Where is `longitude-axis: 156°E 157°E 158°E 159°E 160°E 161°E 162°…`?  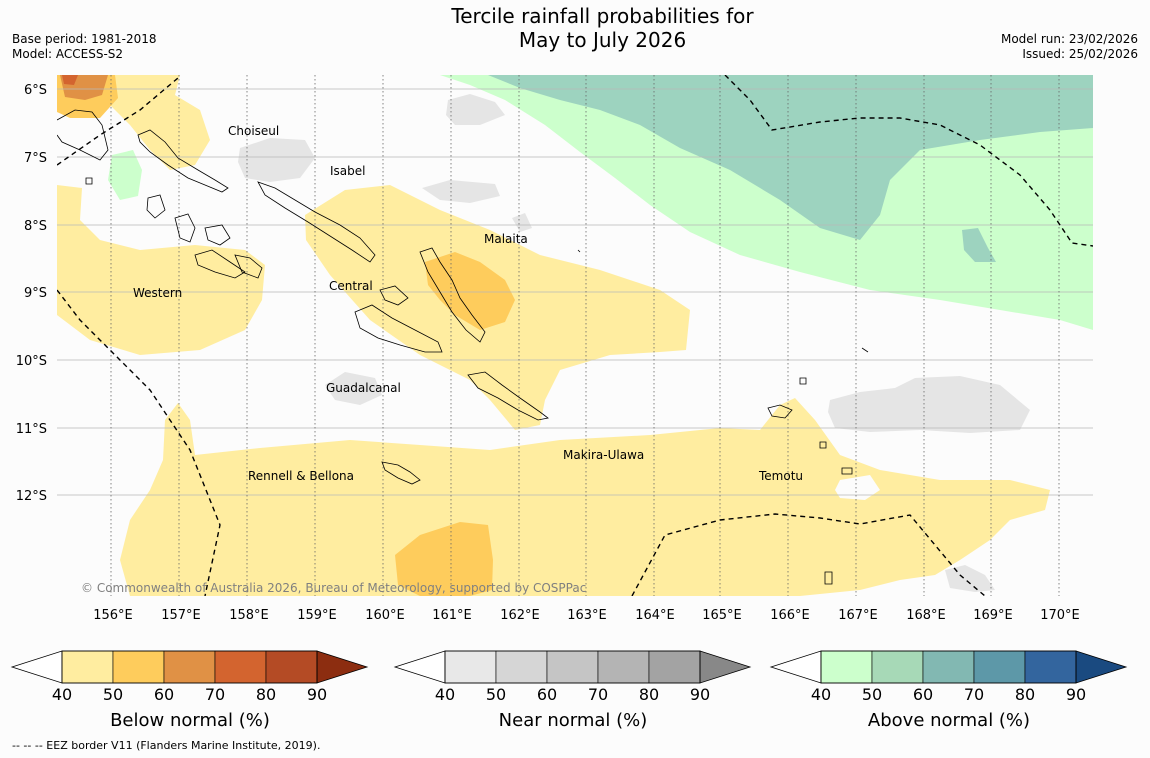
longitude-axis: 156°E 157°E 158°E 159°E 160°E 161°E 162°… is located at coordinates (586, 615).